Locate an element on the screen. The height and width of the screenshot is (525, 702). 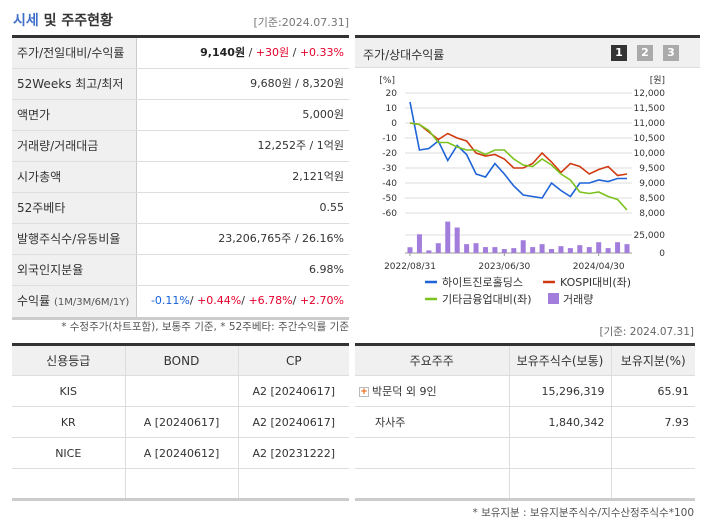
summary-note: * 수정주가(차트포함), 보통주 기준, * 52주베타: 주간수익률 기준 is located at coordinates (205, 327).